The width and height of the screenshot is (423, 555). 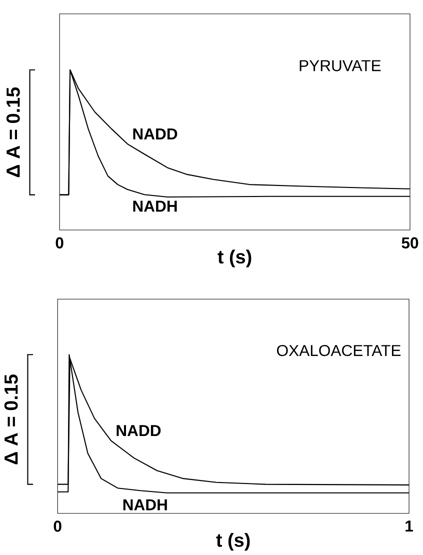 What do you see at coordinates (340, 66) in the screenshot?
I see `chart-title: PYRUVATE` at bounding box center [340, 66].